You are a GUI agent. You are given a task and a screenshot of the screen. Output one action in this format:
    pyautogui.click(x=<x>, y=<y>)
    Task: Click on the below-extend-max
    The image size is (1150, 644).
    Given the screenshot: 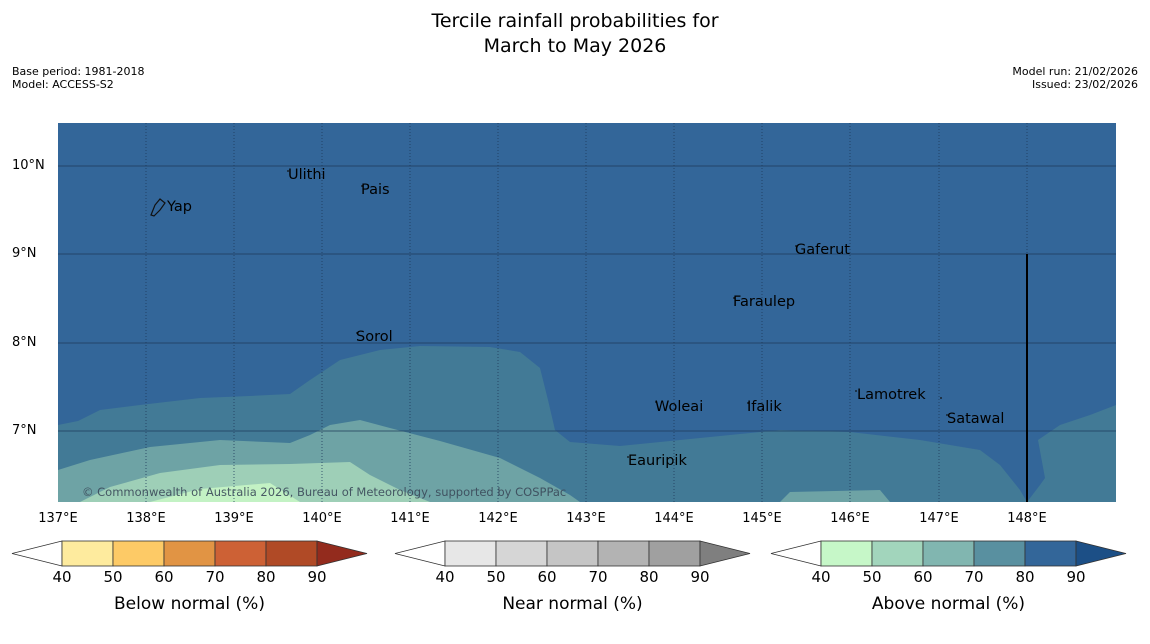 What is the action you would take?
    pyautogui.click(x=342, y=553)
    